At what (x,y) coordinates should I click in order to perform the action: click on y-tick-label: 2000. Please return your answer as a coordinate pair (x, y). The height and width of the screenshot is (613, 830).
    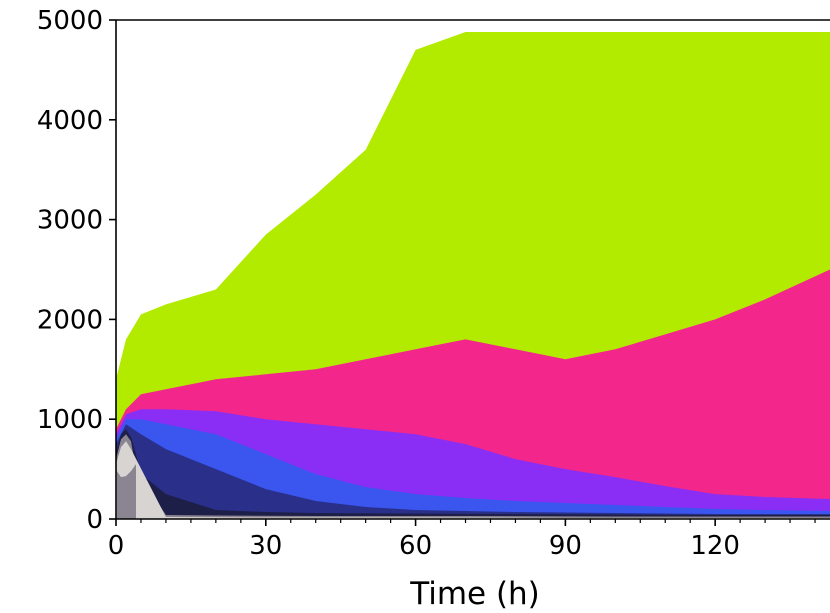
    Looking at the image, I should click on (70, 320).